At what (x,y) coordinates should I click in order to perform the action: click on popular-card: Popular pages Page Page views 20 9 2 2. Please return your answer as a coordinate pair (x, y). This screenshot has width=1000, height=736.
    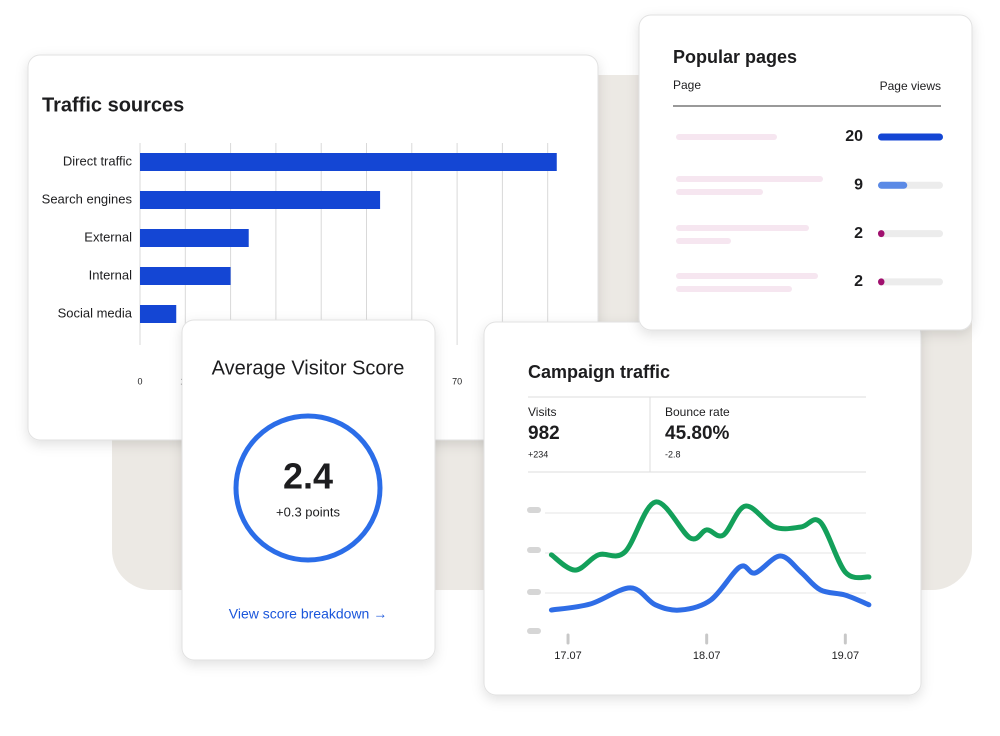
    Looking at the image, I should click on (805, 172).